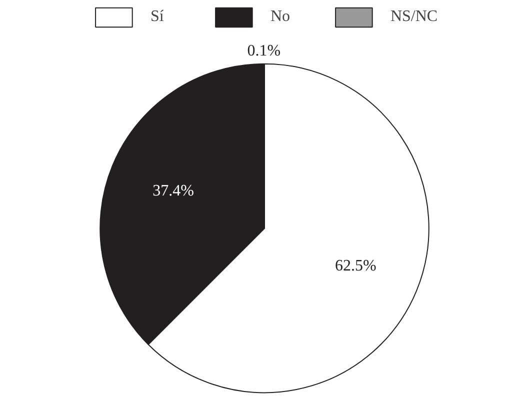 This screenshot has height=402, width=532. I want to click on data-label: 37.4%, so click(173, 191).